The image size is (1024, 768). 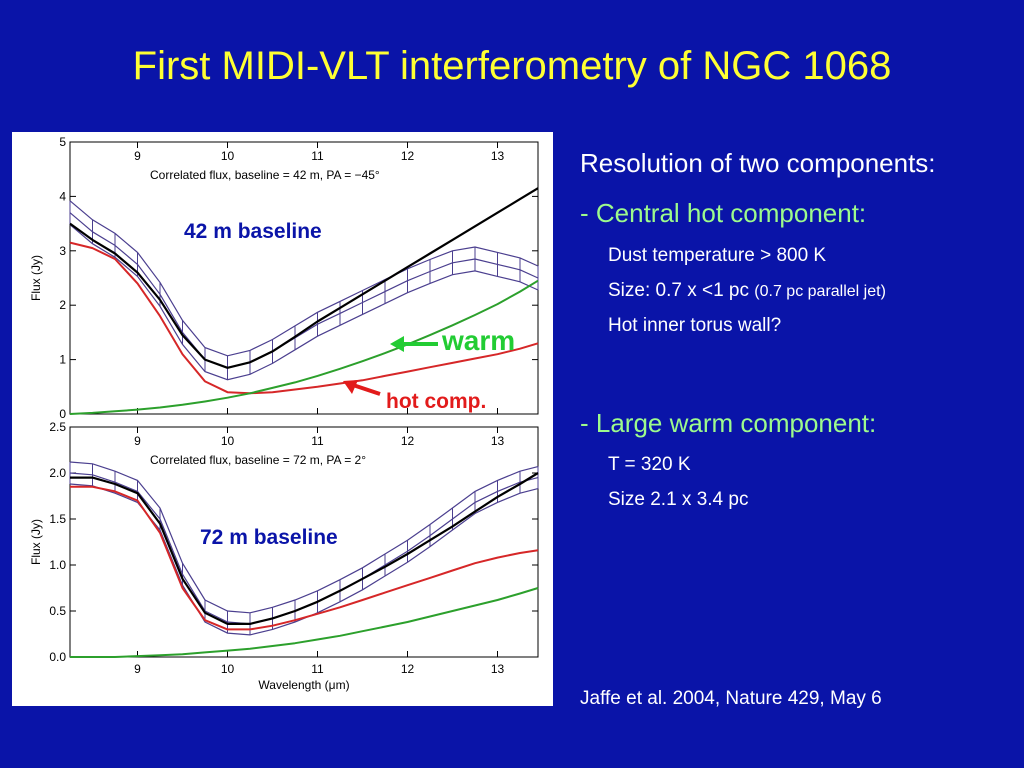 What do you see at coordinates (62, 196) in the screenshot?
I see `y-tick-label-42m-4: 4` at bounding box center [62, 196].